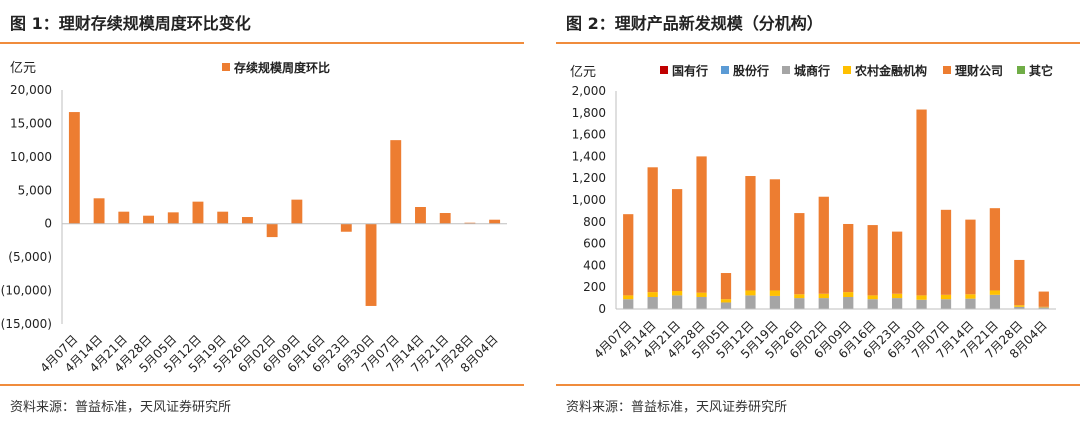 The width and height of the screenshot is (1080, 423). What do you see at coordinates (751, 70) in the screenshot?
I see `legend-label: 股份行` at bounding box center [751, 70].